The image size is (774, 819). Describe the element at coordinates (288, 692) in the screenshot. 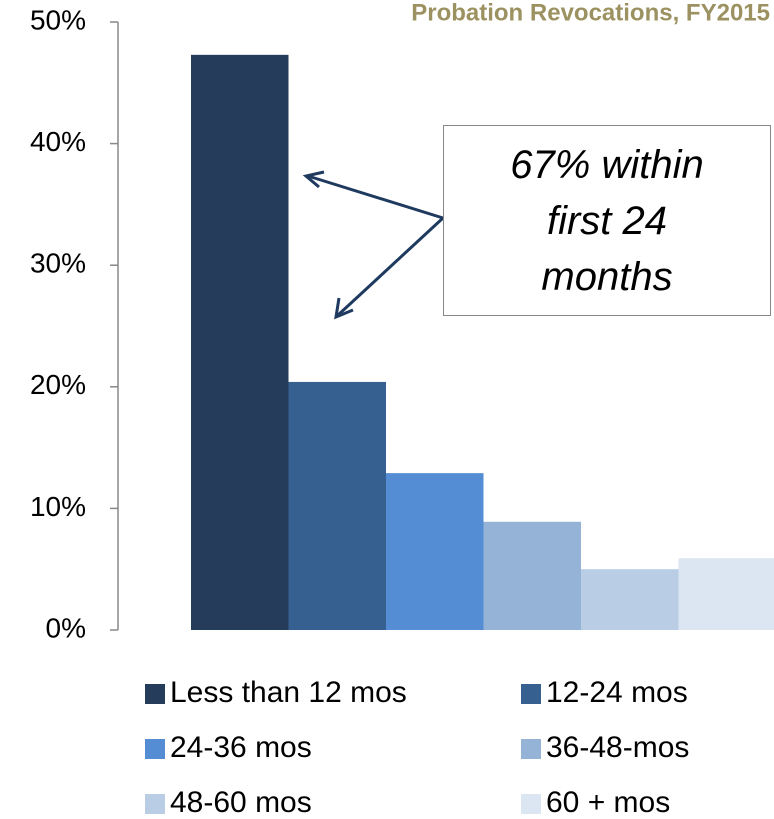

I see `legend-label: Less than 12 mos` at that location.